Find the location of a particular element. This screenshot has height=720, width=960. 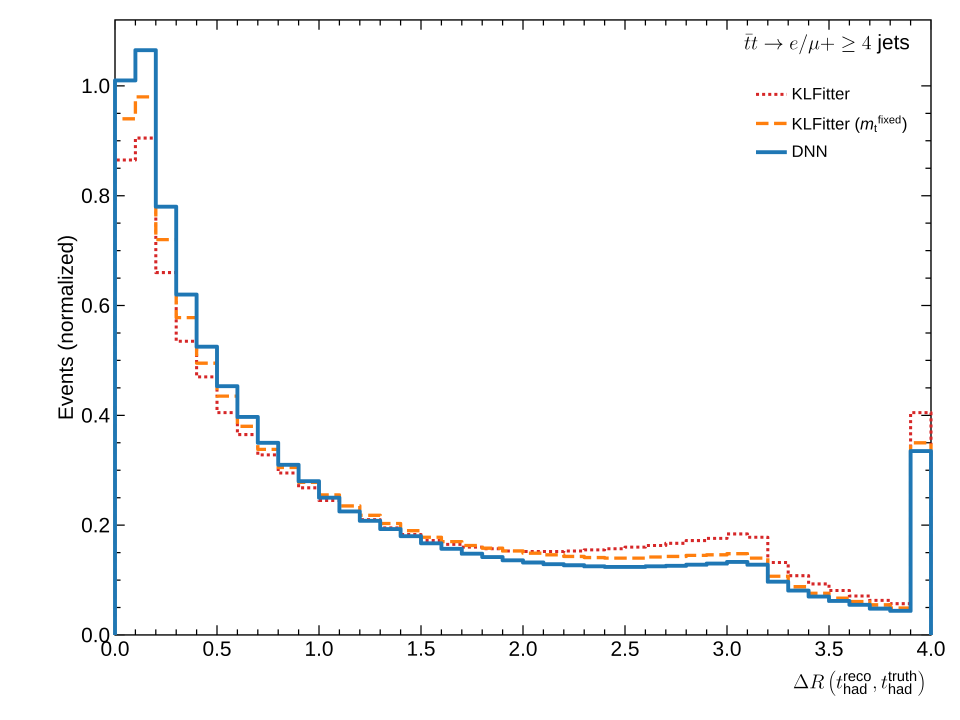

legend-label: KLFitter is located at coordinates (821, 93).